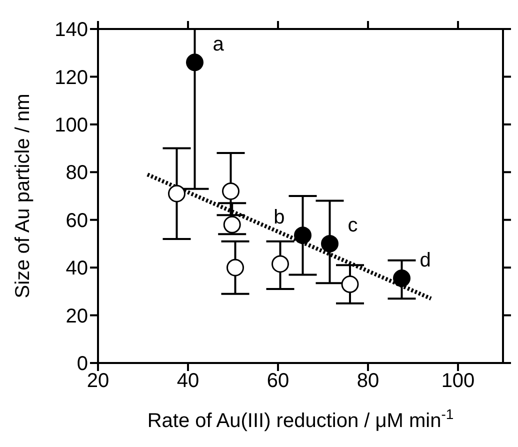 This screenshot has width=518, height=447. What do you see at coordinates (353, 225) in the screenshot?
I see `annotation: c` at bounding box center [353, 225].